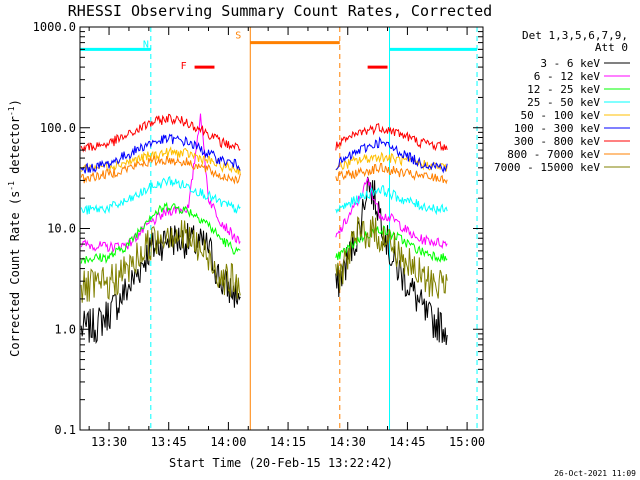 This screenshot has width=640, height=480. Describe the element at coordinates (553, 154) in the screenshot. I see `legend-label-8: 800 - 7000 keV` at that location.